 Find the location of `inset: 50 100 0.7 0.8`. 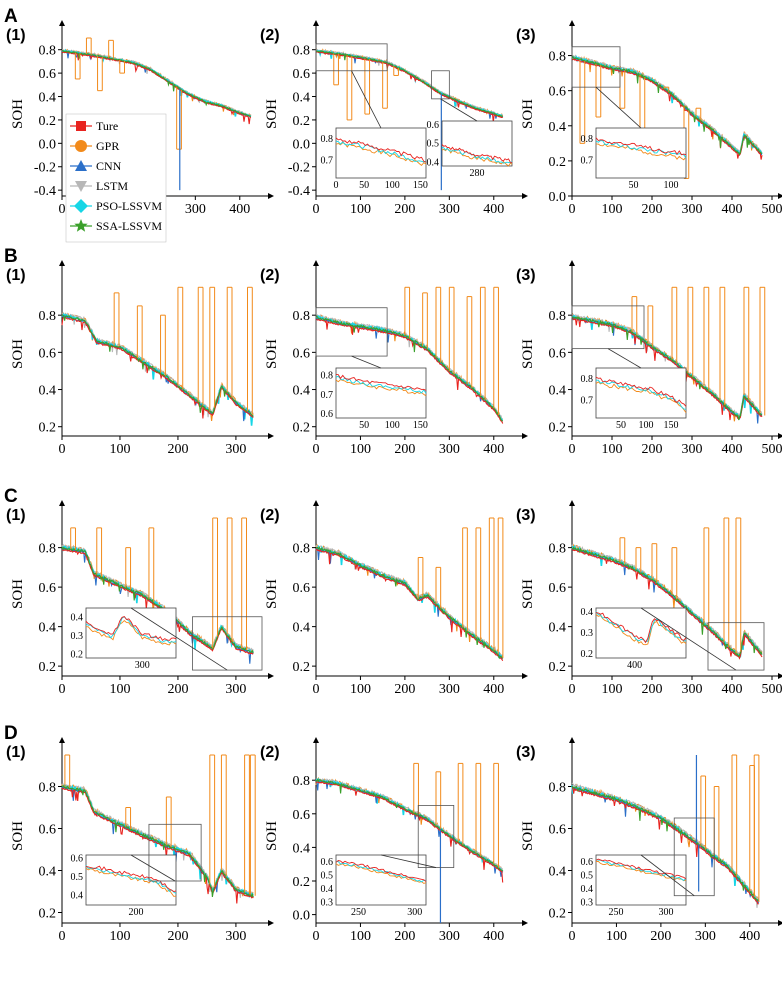

inset: 50 100 0.7 0.8 is located at coordinates (634, 159).